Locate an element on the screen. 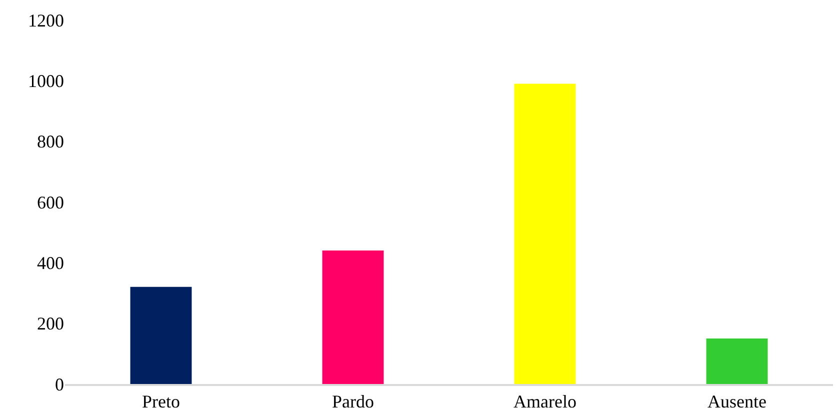 This screenshot has height=419, width=838. y-tick-label: 800 is located at coordinates (50, 142).